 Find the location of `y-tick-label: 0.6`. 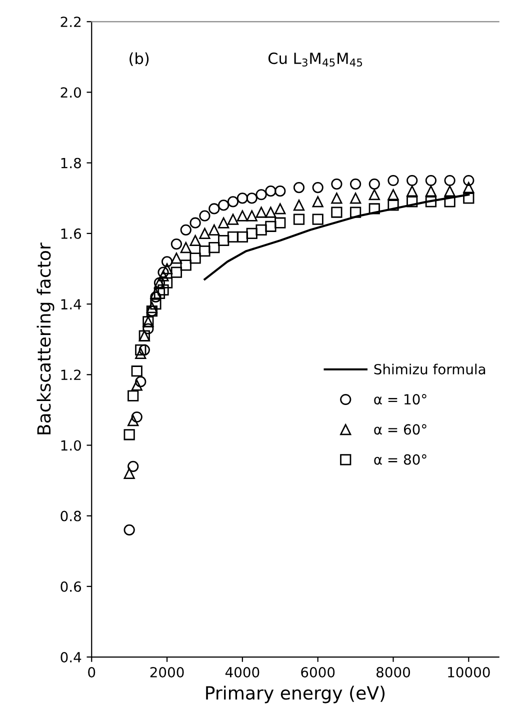

y-tick-label: 0.6 is located at coordinates (71, 586).